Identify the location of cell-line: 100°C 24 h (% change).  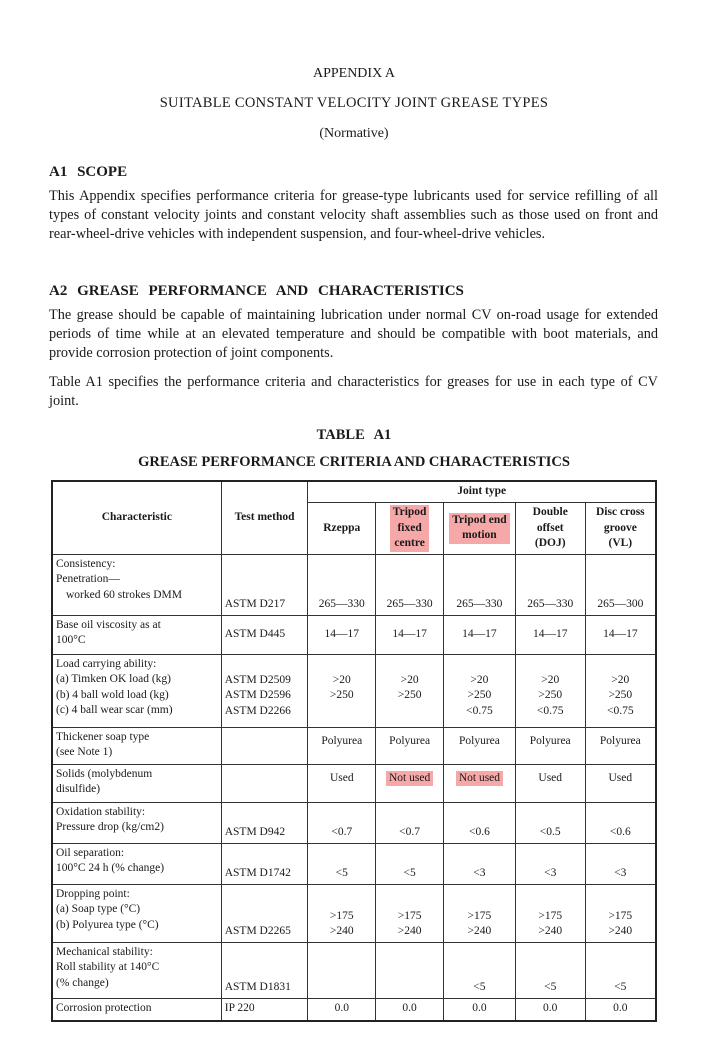
(110, 868).